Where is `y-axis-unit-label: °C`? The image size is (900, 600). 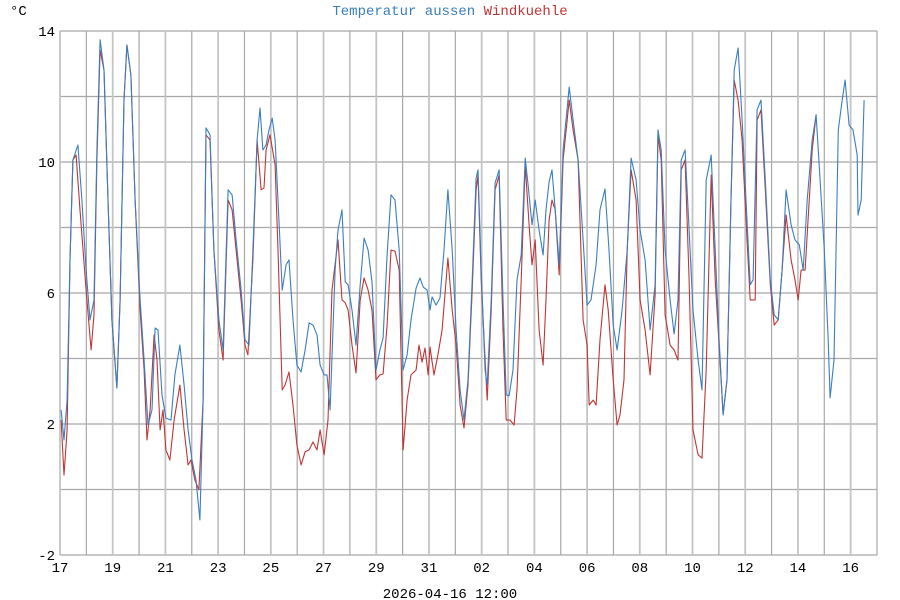
y-axis-unit-label: °C is located at coordinates (18, 12).